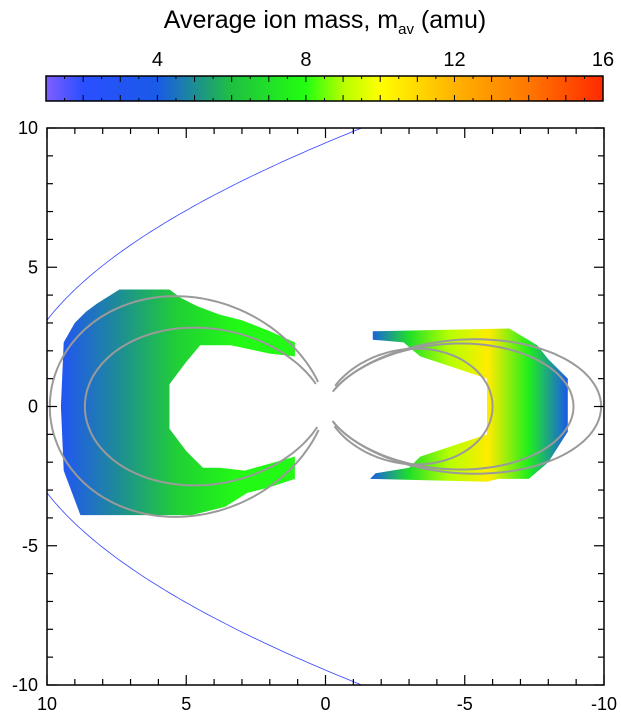 The height and width of the screenshot is (717, 621). Describe the element at coordinates (47, 704) in the screenshot. I see `x-tick-label: 10` at that location.